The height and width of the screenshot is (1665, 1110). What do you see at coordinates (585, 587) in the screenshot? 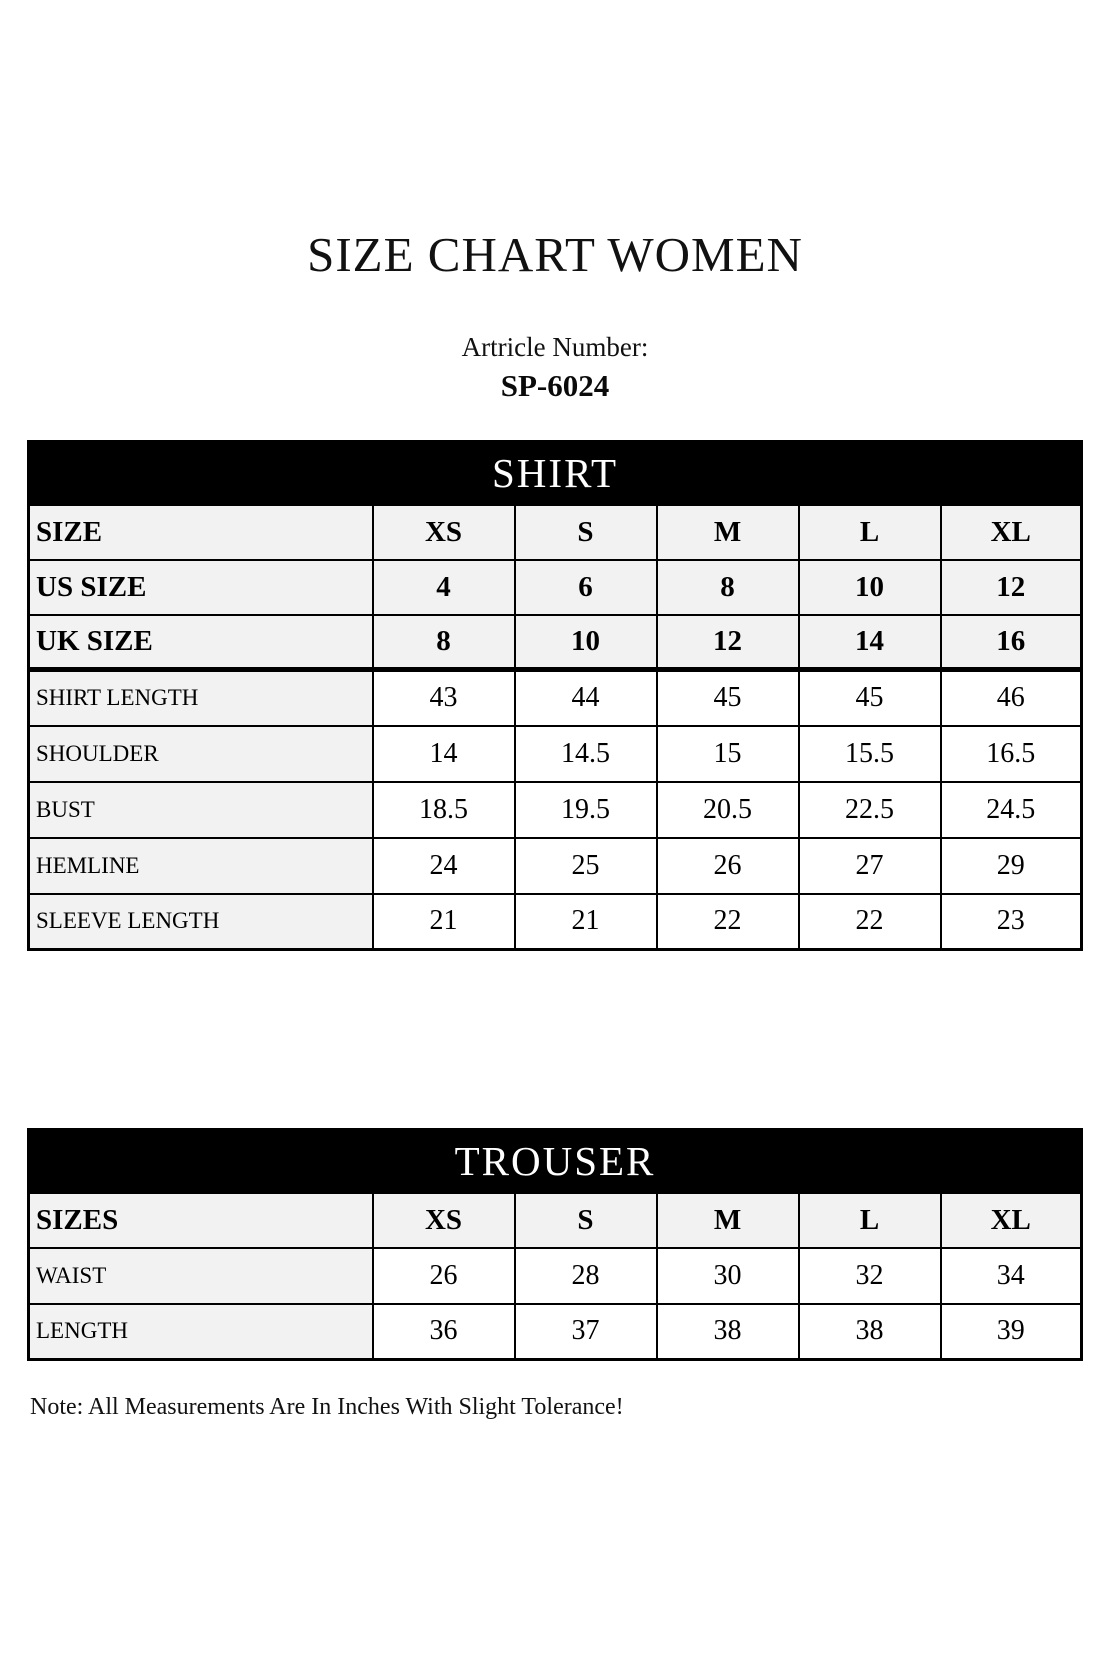
I see `value-cell: 6` at bounding box center [585, 587].